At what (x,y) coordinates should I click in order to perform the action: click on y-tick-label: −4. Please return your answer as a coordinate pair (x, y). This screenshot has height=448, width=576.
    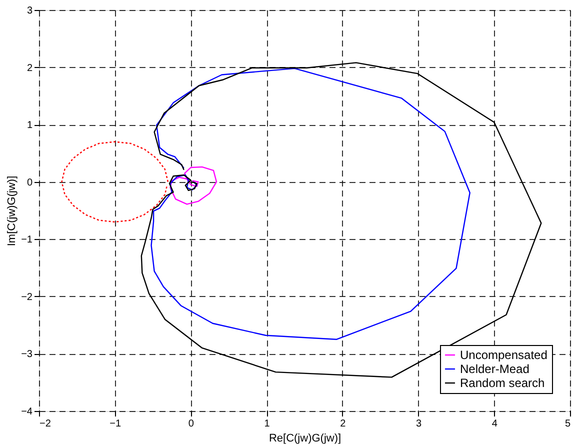
    Looking at the image, I should click on (27, 412).